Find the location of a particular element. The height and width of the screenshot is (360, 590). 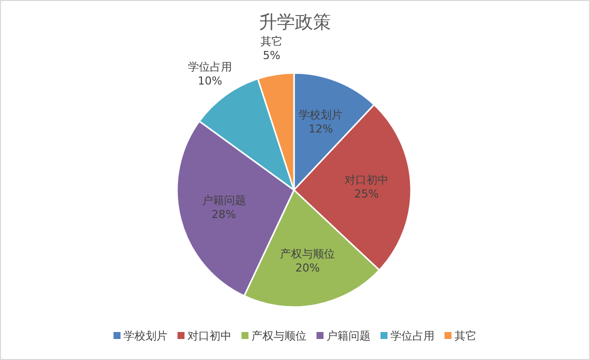

legend-label: 产权与顺位 is located at coordinates (279, 336).